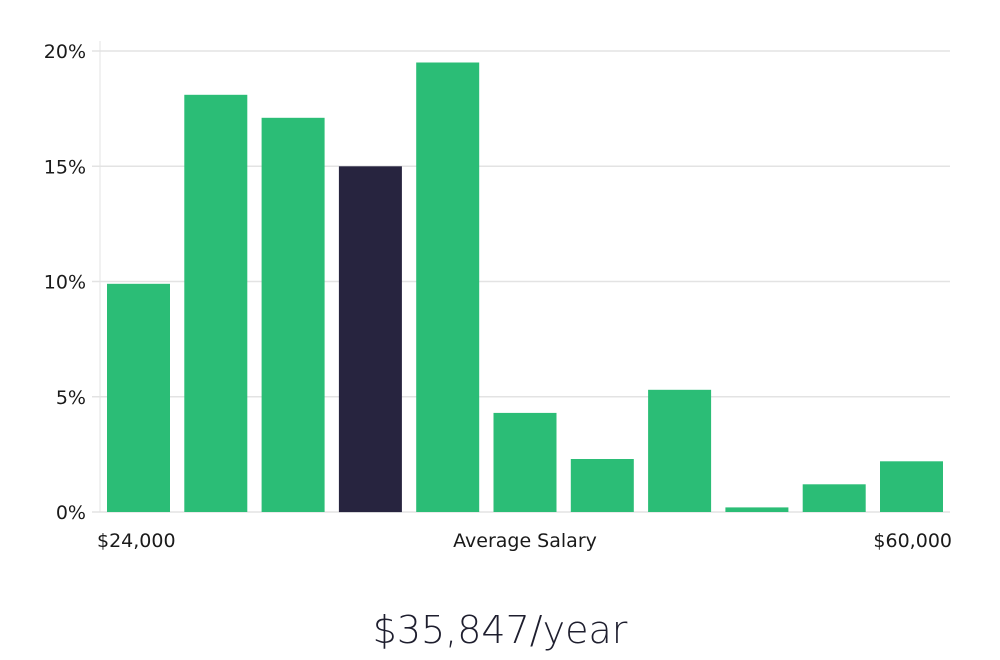 The width and height of the screenshot is (1000, 660). What do you see at coordinates (71, 398) in the screenshot?
I see `y-tick-label: 5%` at bounding box center [71, 398].